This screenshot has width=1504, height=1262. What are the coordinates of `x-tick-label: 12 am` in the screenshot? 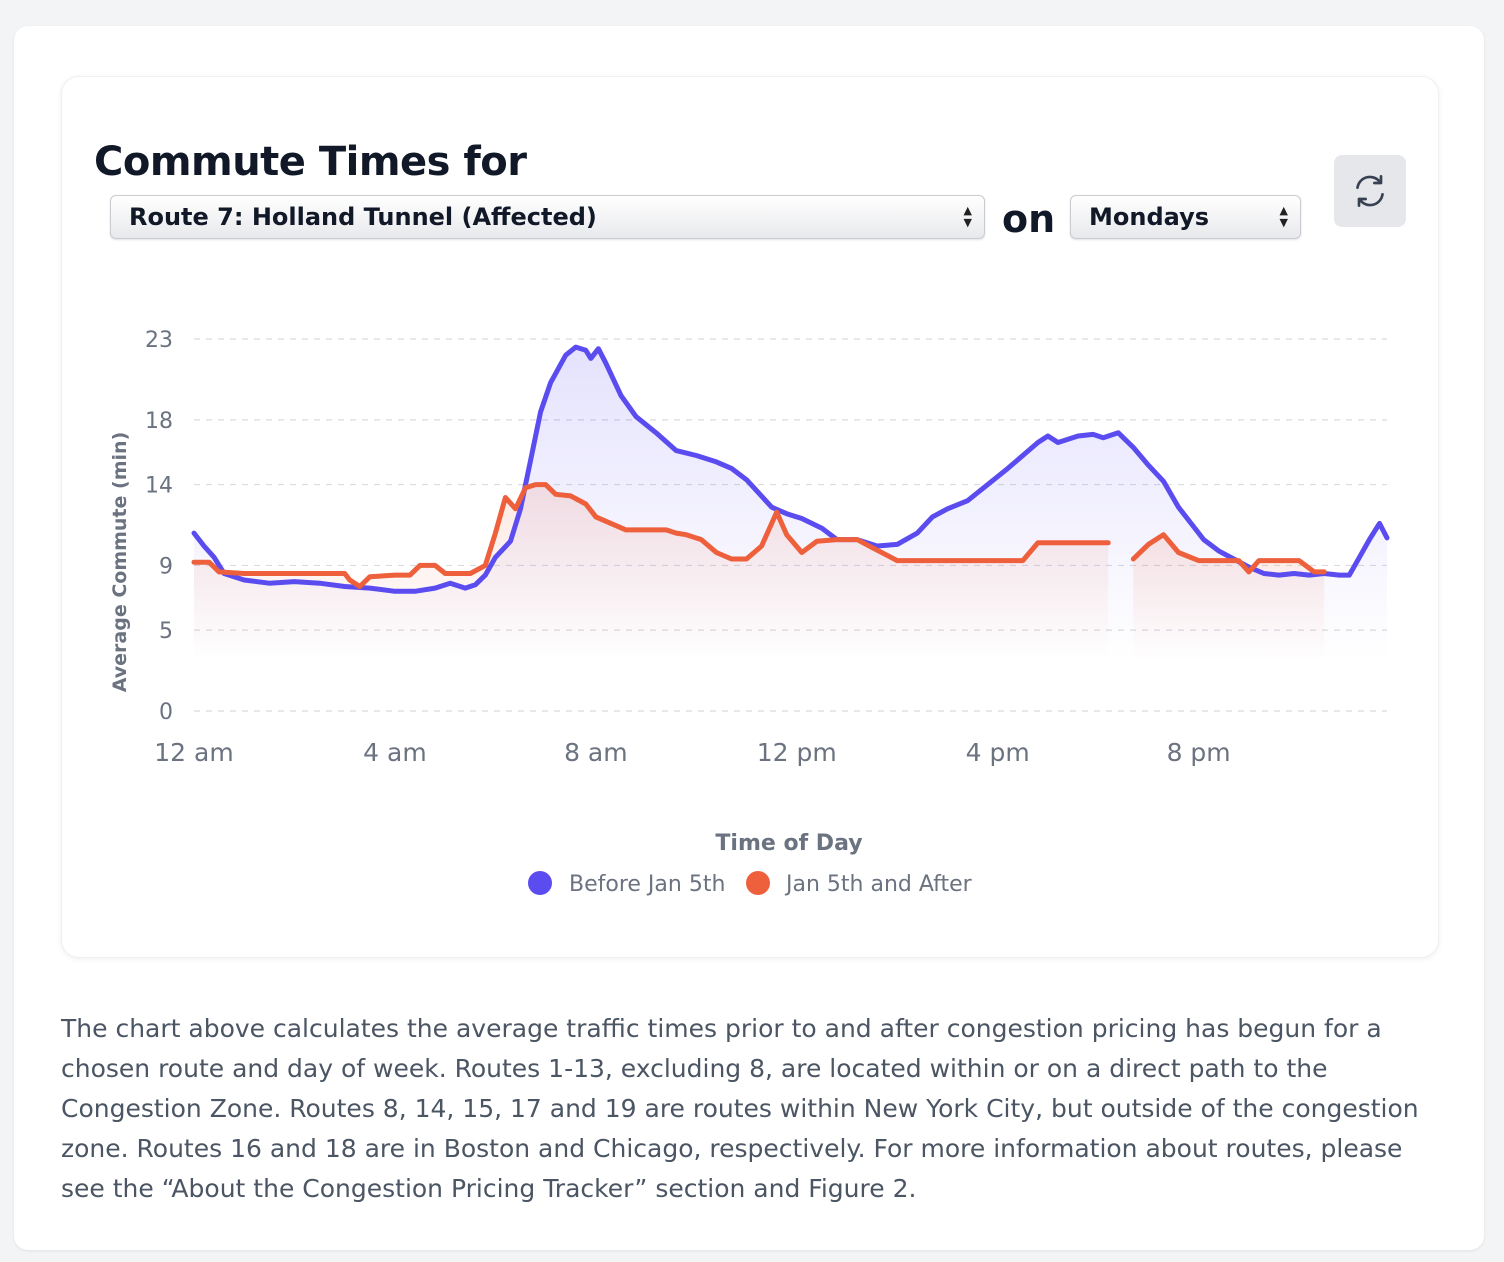 It's located at (193, 752).